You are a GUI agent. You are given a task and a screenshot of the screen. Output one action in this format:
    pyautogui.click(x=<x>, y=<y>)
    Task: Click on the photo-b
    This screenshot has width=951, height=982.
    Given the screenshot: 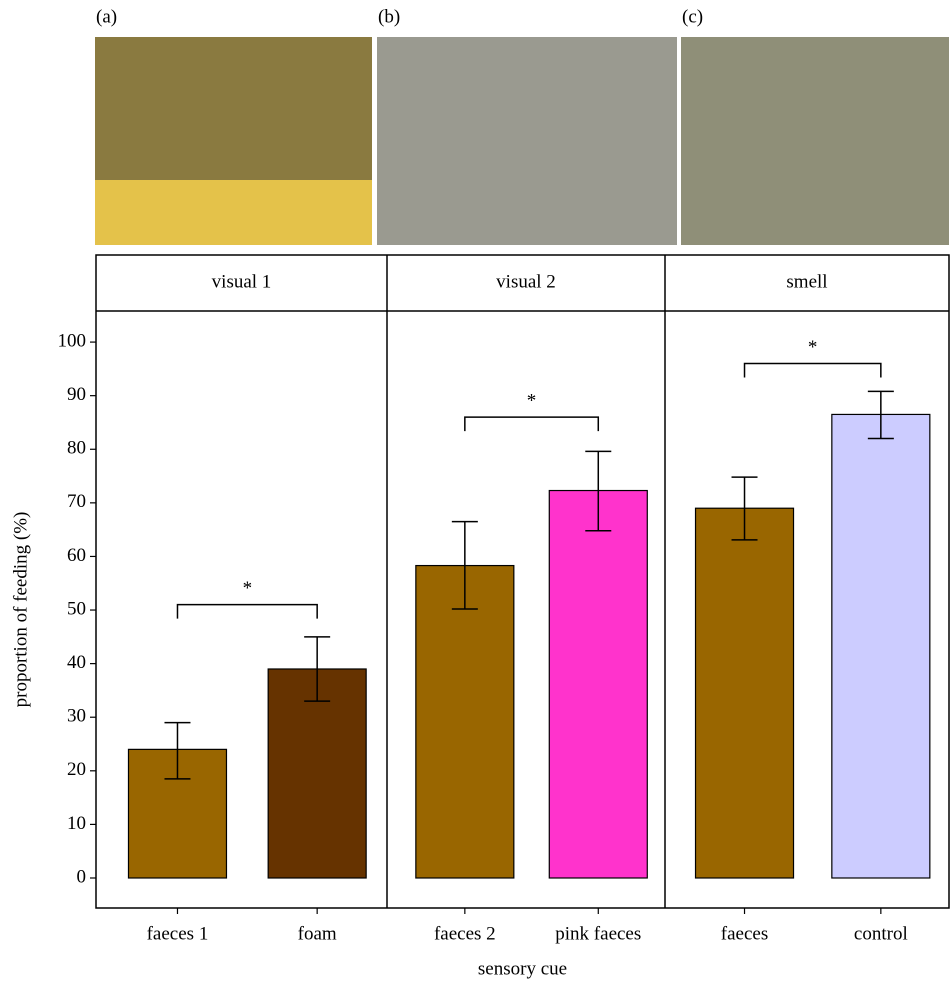 What is the action you would take?
    pyautogui.click(x=527, y=141)
    